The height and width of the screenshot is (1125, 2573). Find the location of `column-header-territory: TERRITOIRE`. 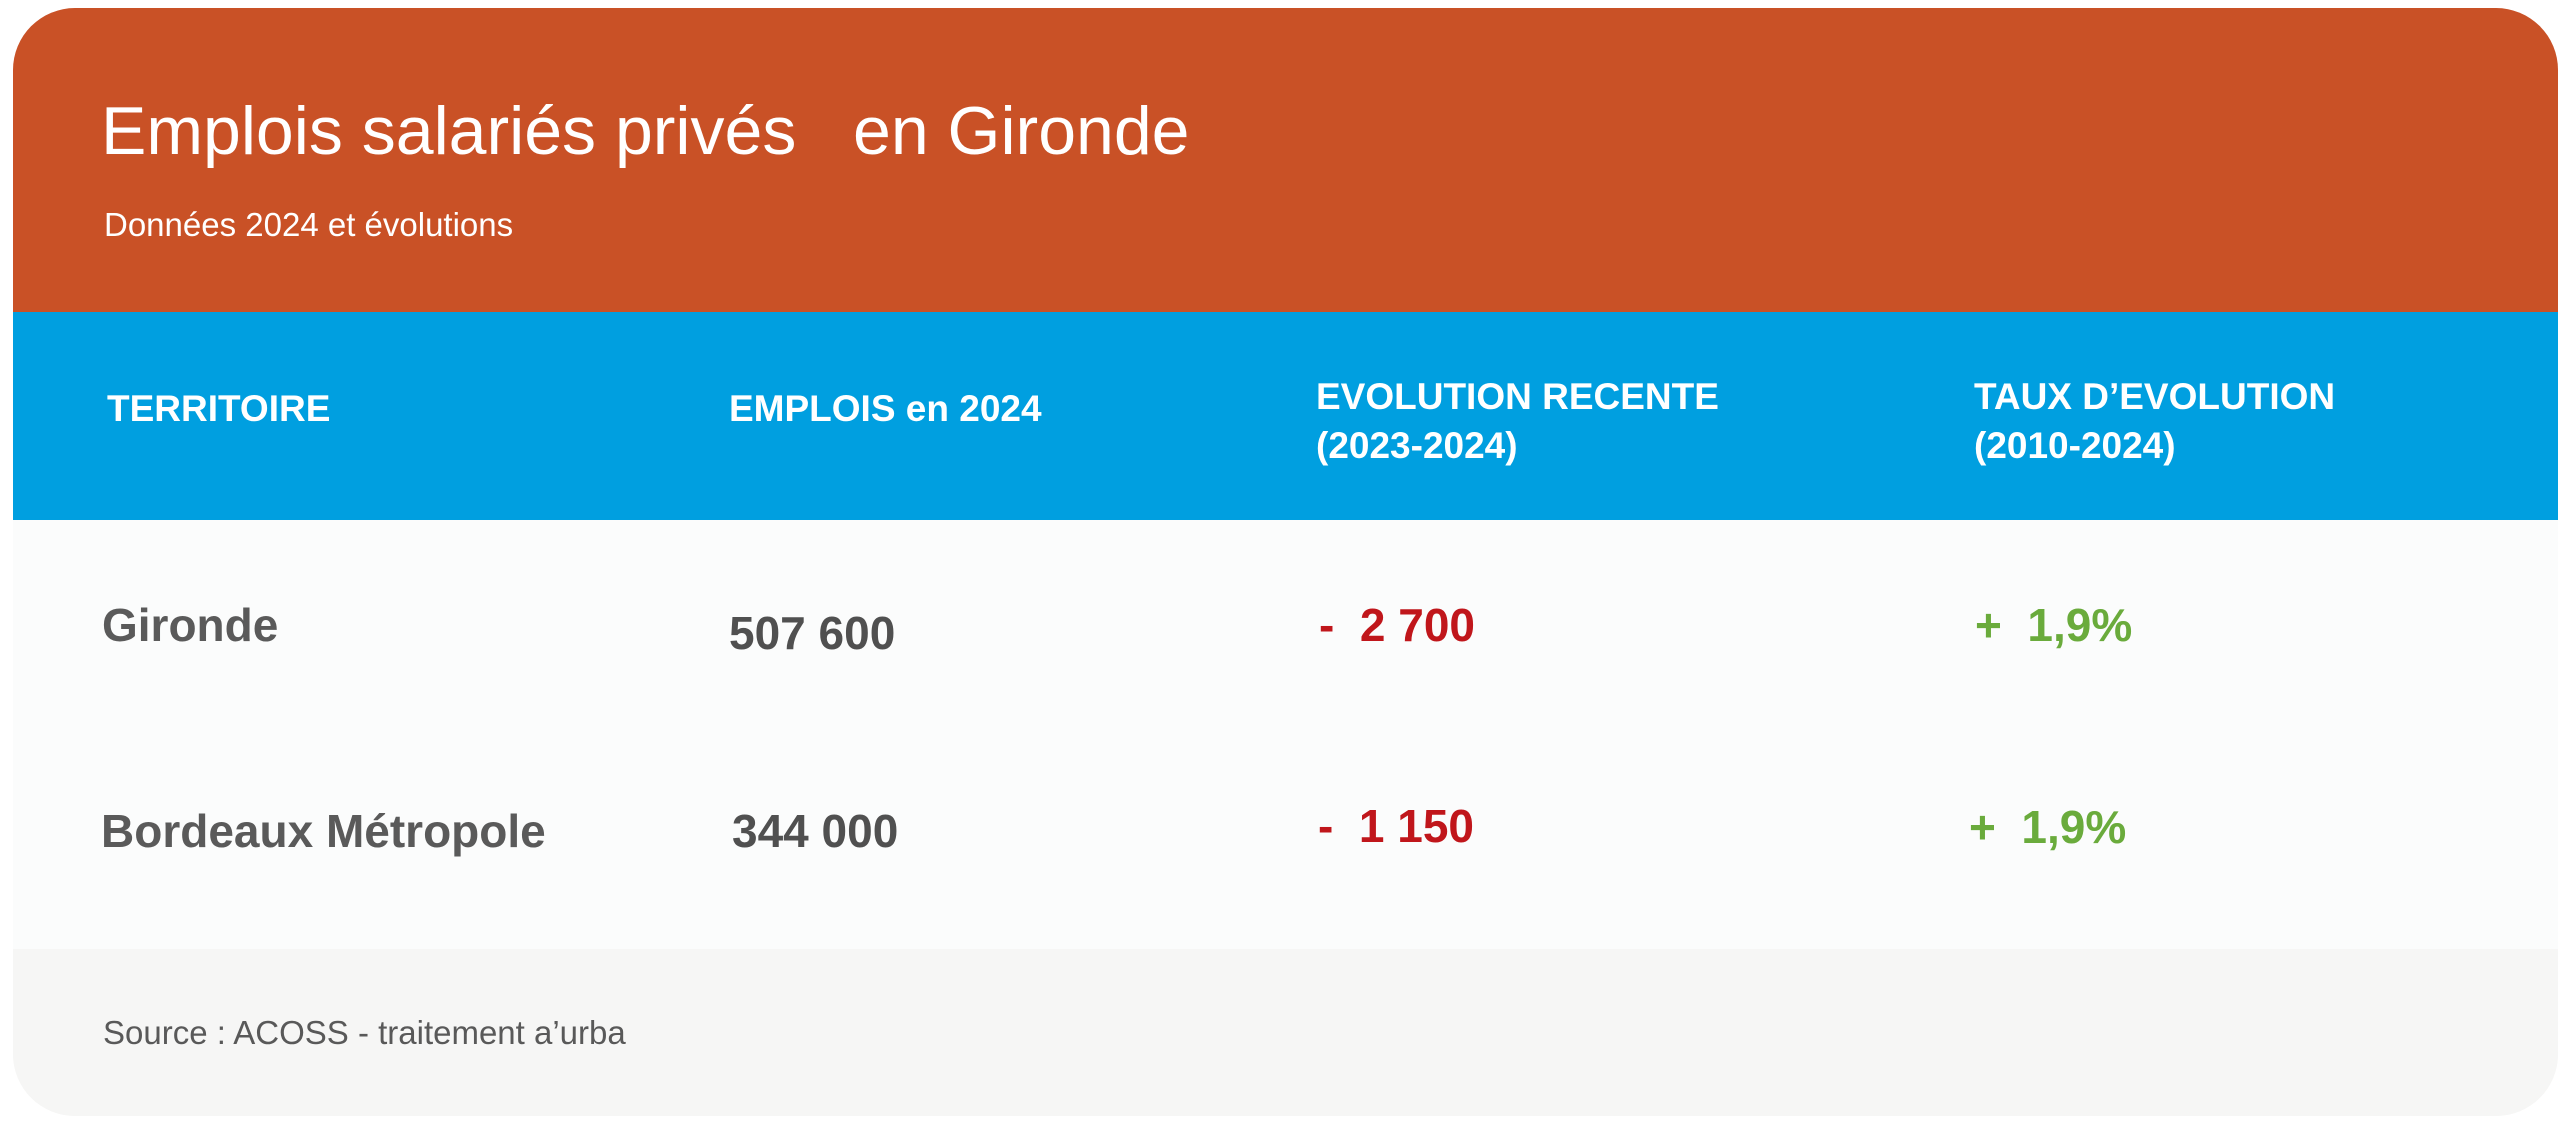

column-header-territory: TERRITOIRE is located at coordinates (219, 408).